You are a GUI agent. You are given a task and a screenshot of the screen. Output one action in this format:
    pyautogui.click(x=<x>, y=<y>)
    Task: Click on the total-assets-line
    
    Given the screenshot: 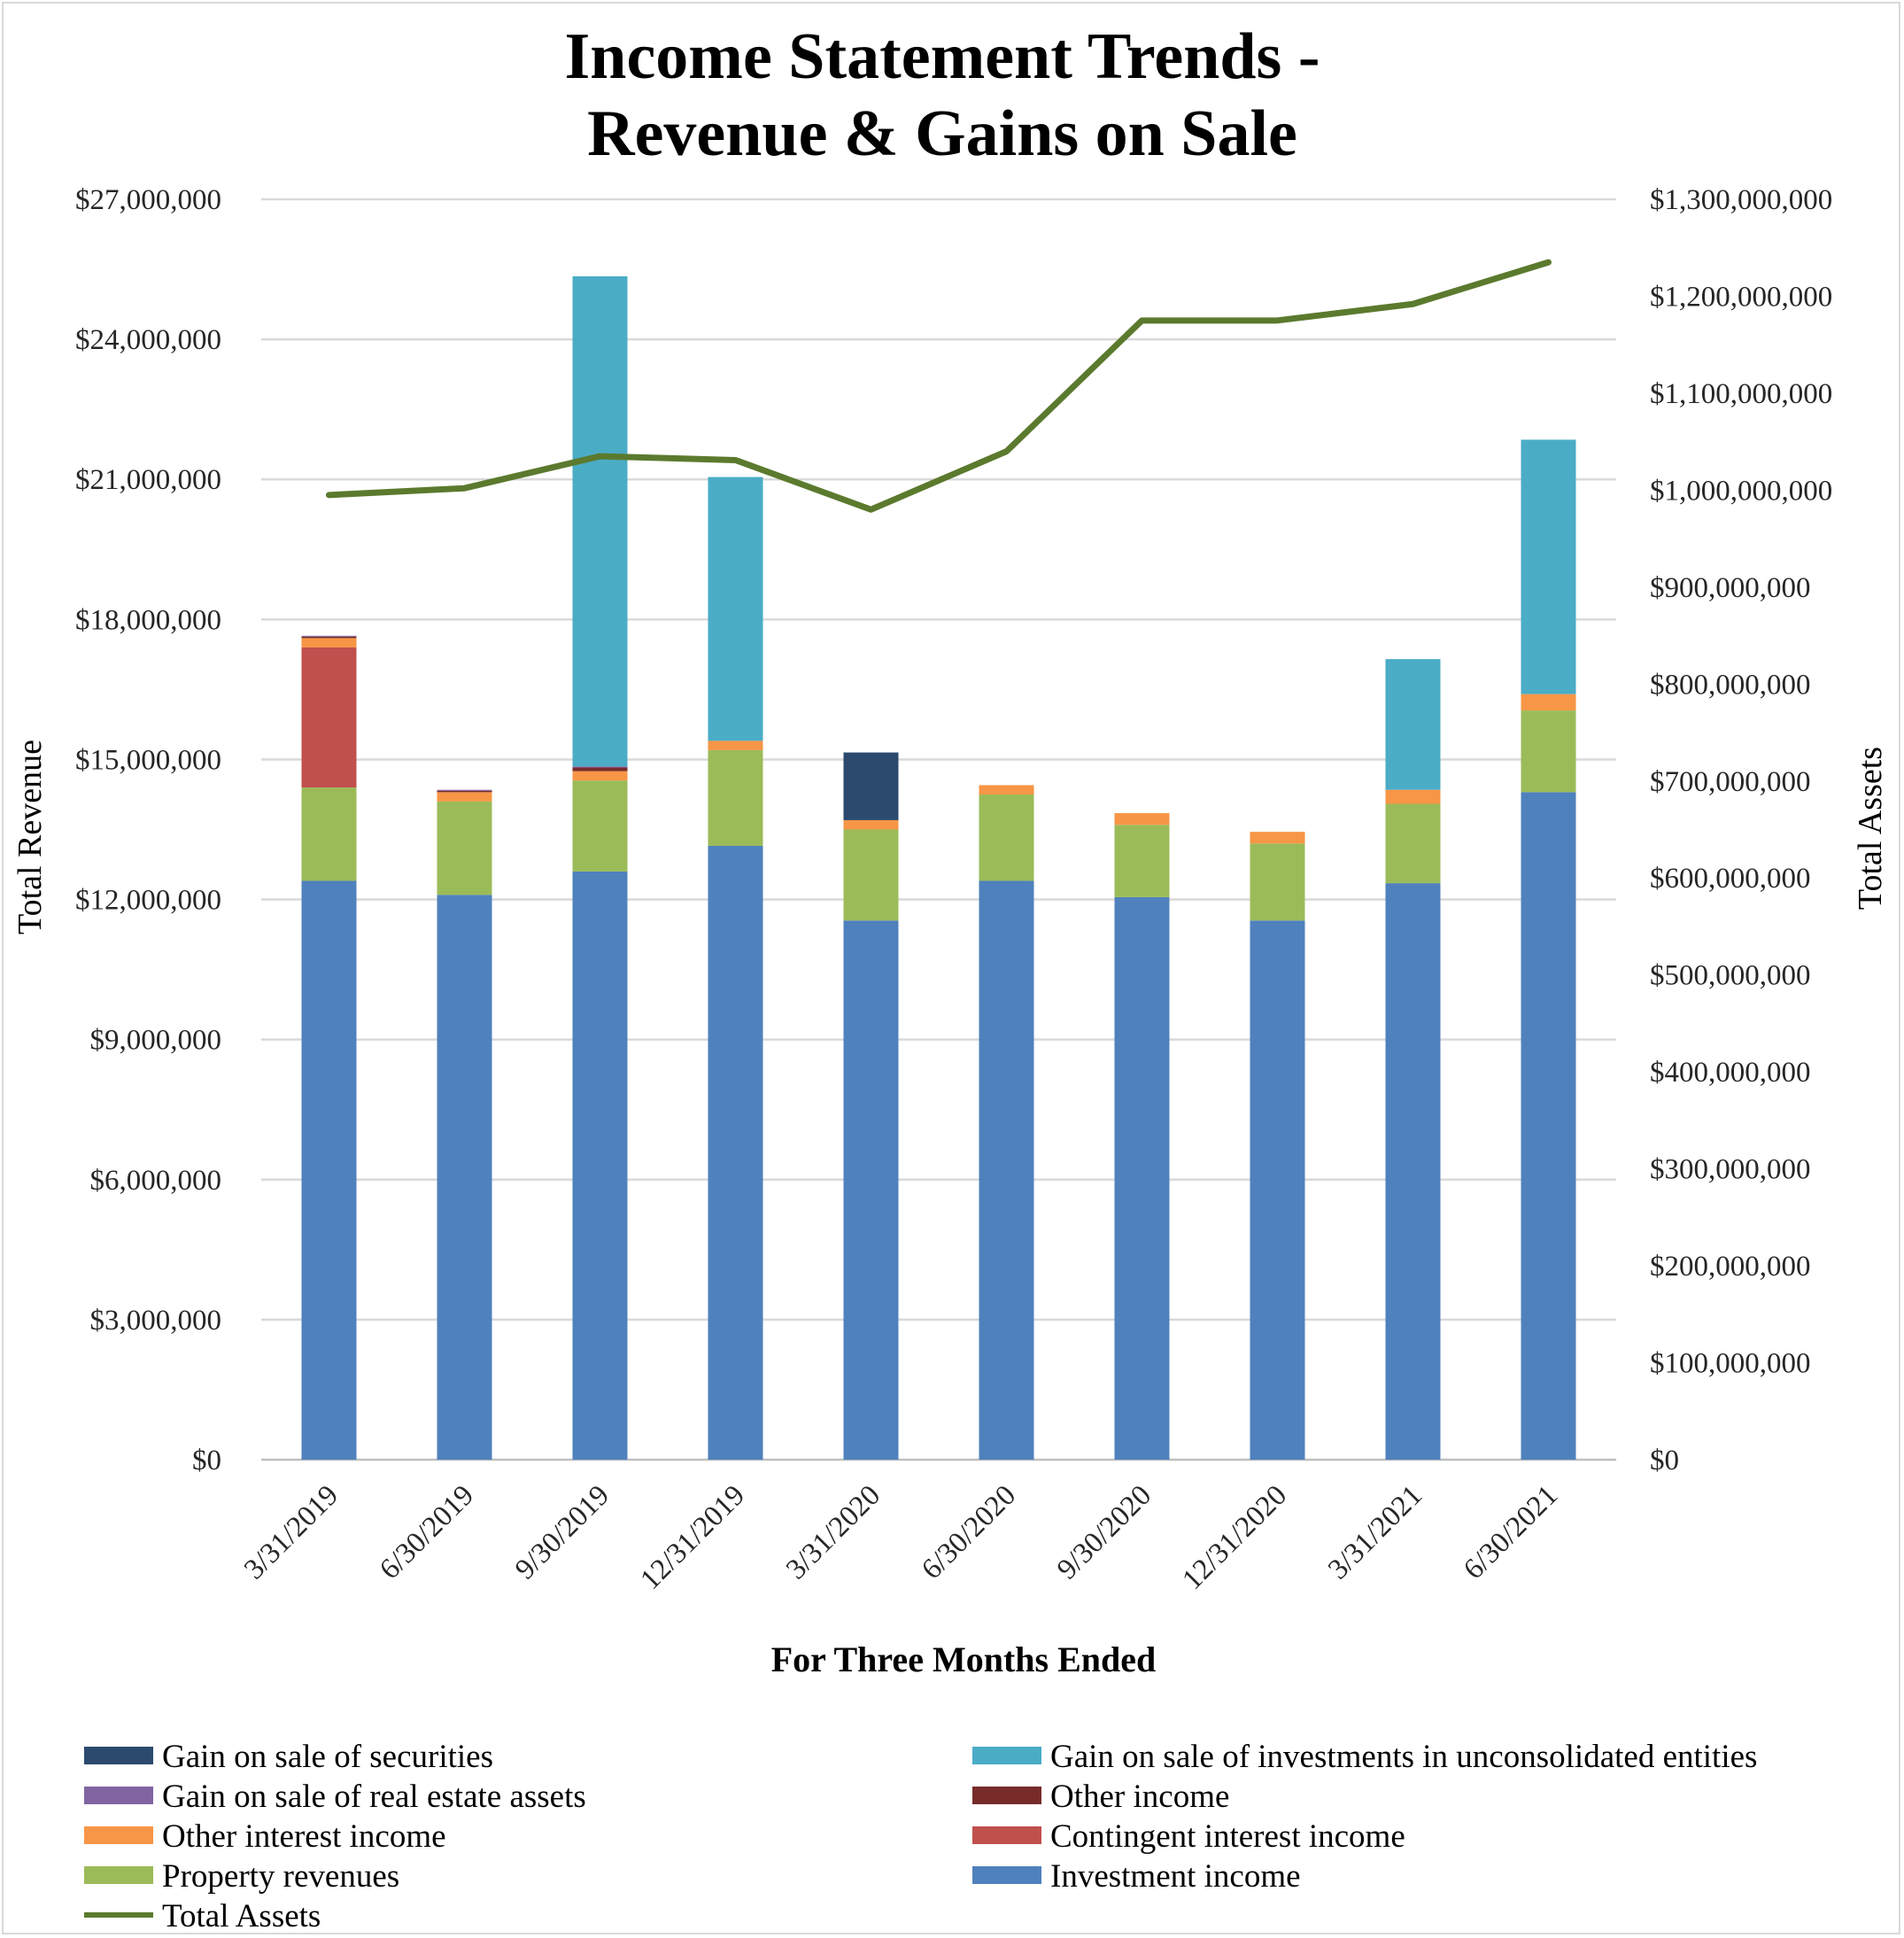 What is the action you would take?
    pyautogui.click(x=939, y=386)
    